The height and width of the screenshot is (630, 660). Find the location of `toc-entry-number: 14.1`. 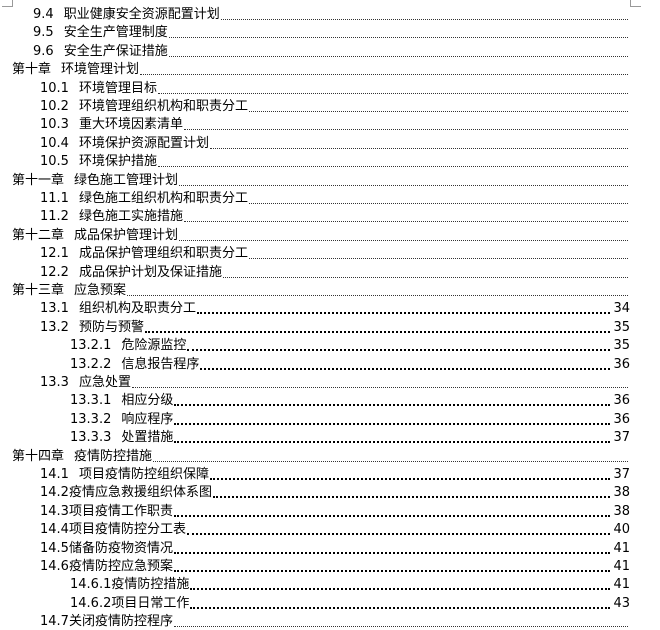

toc-entry-number: 14.1 is located at coordinates (54, 474).